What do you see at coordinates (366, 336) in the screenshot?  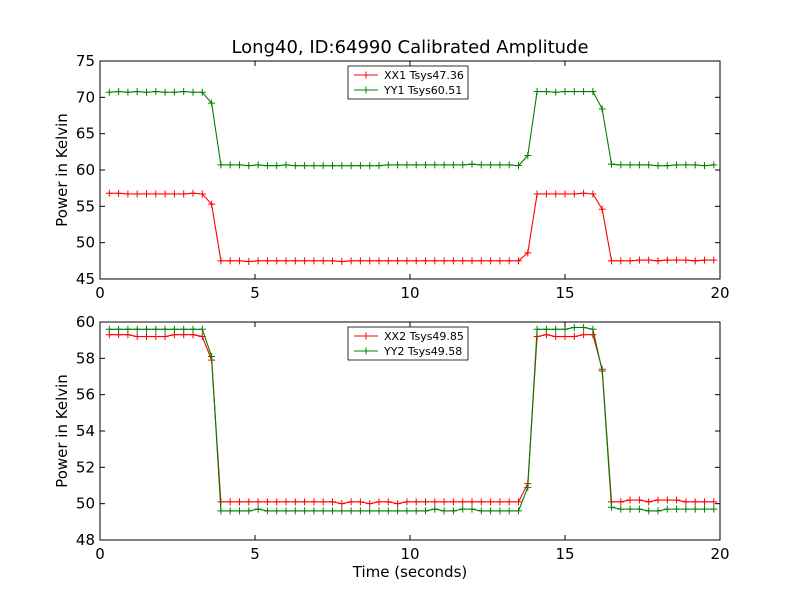 I see `legend-marker` at bounding box center [366, 336].